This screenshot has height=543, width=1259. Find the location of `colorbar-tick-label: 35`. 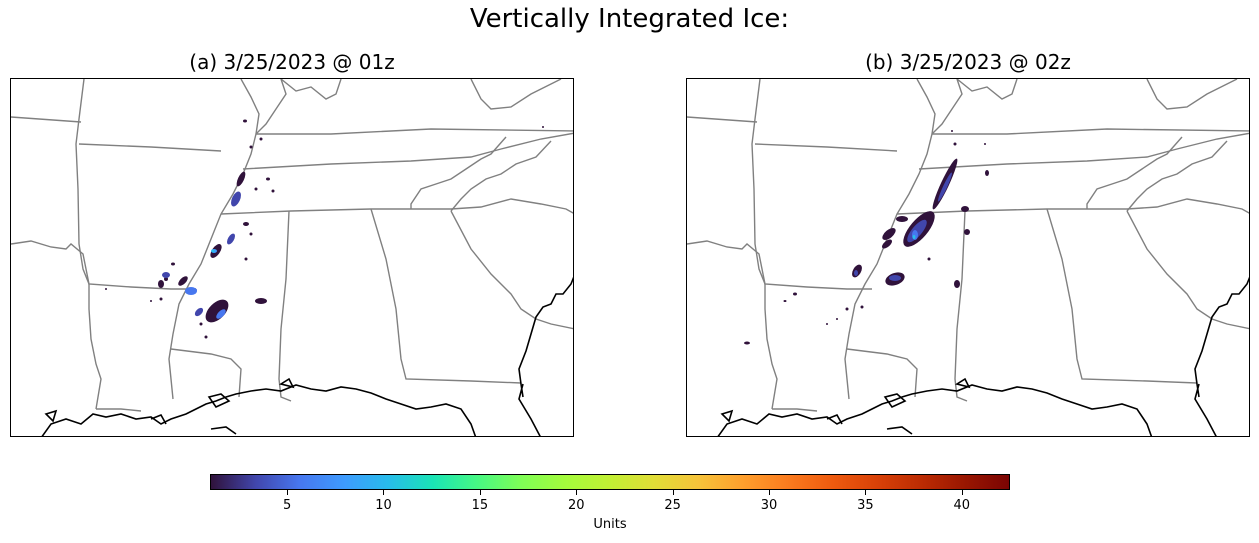

colorbar-tick-label: 35 is located at coordinates (865, 505).